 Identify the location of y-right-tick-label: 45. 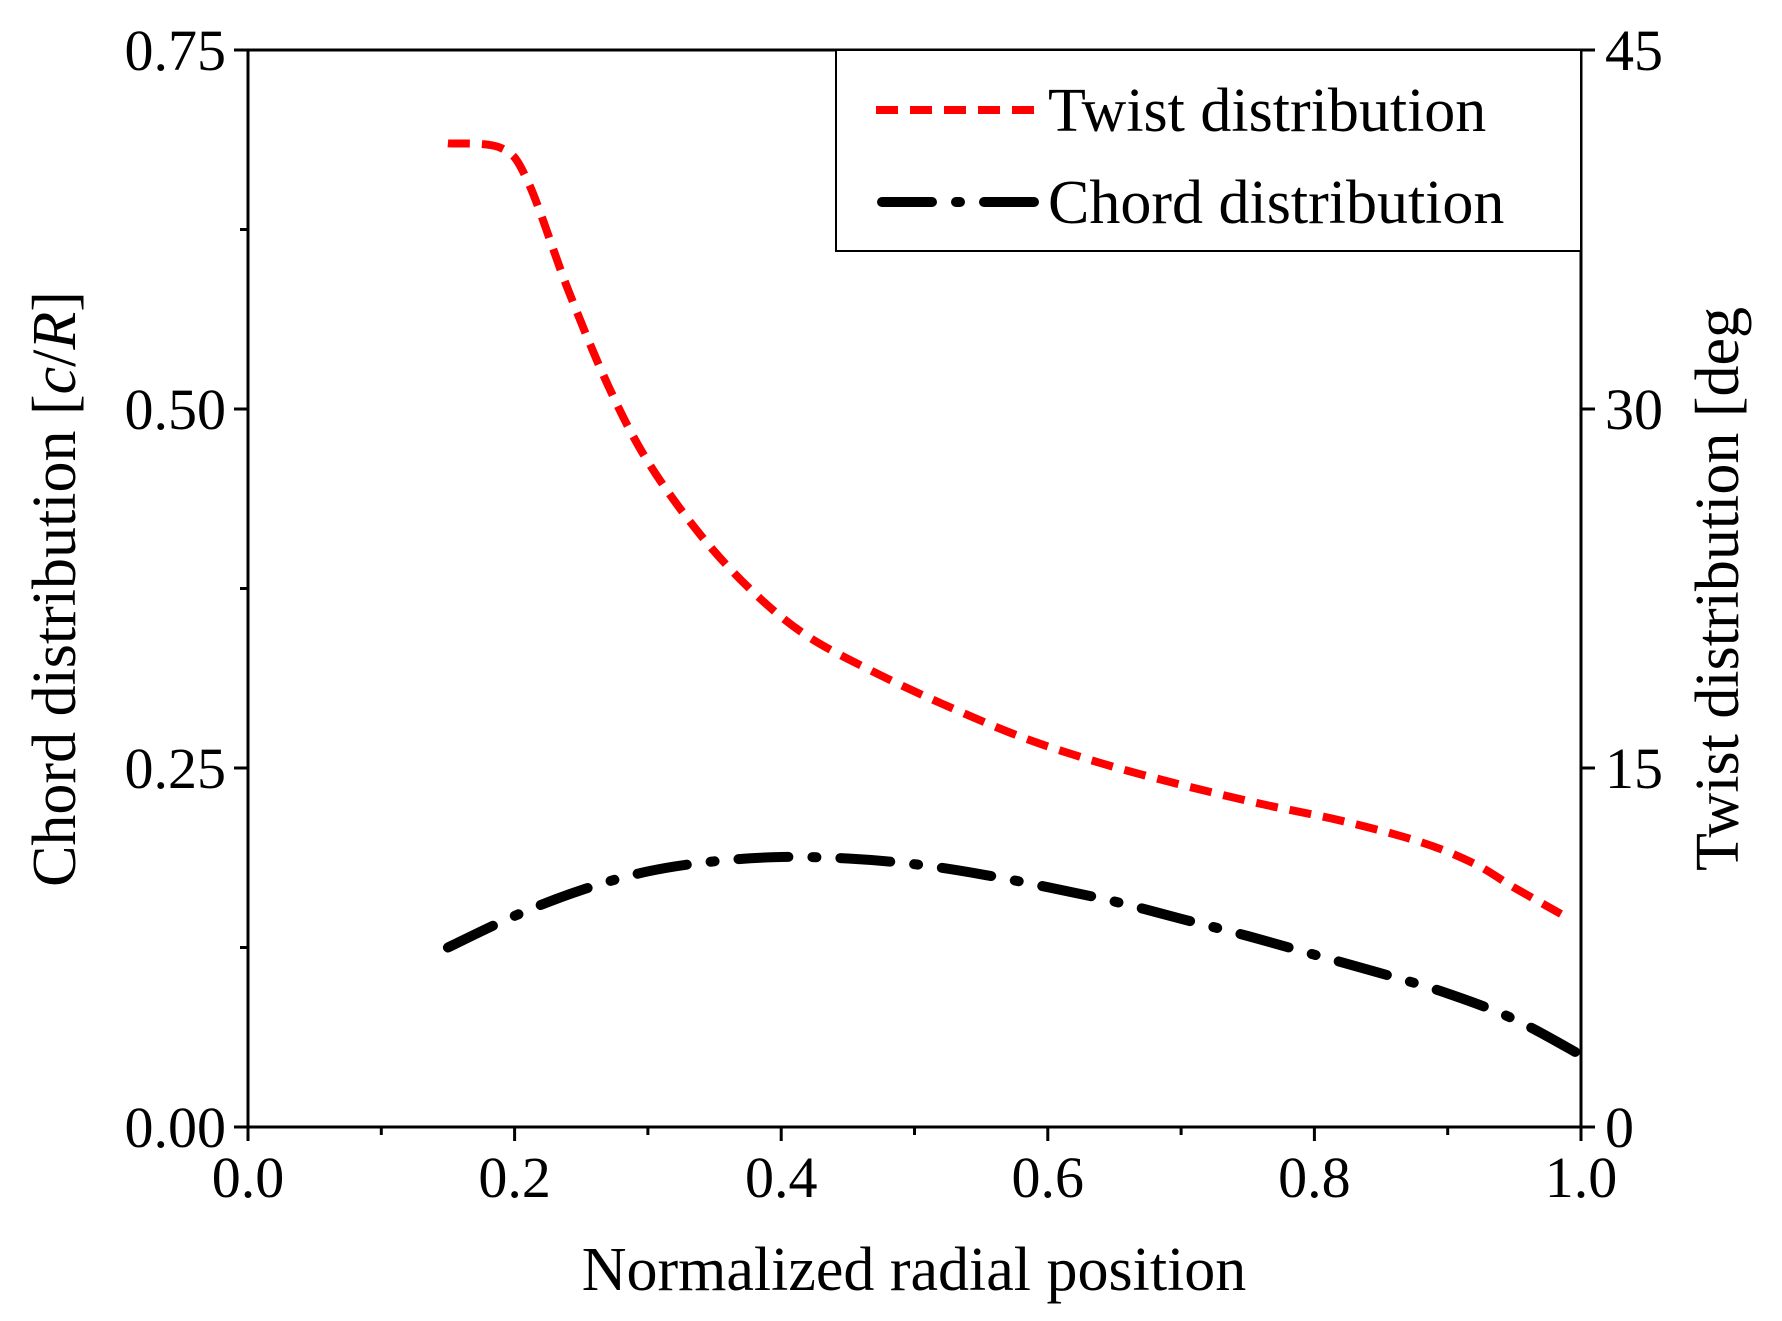
(1634, 50).